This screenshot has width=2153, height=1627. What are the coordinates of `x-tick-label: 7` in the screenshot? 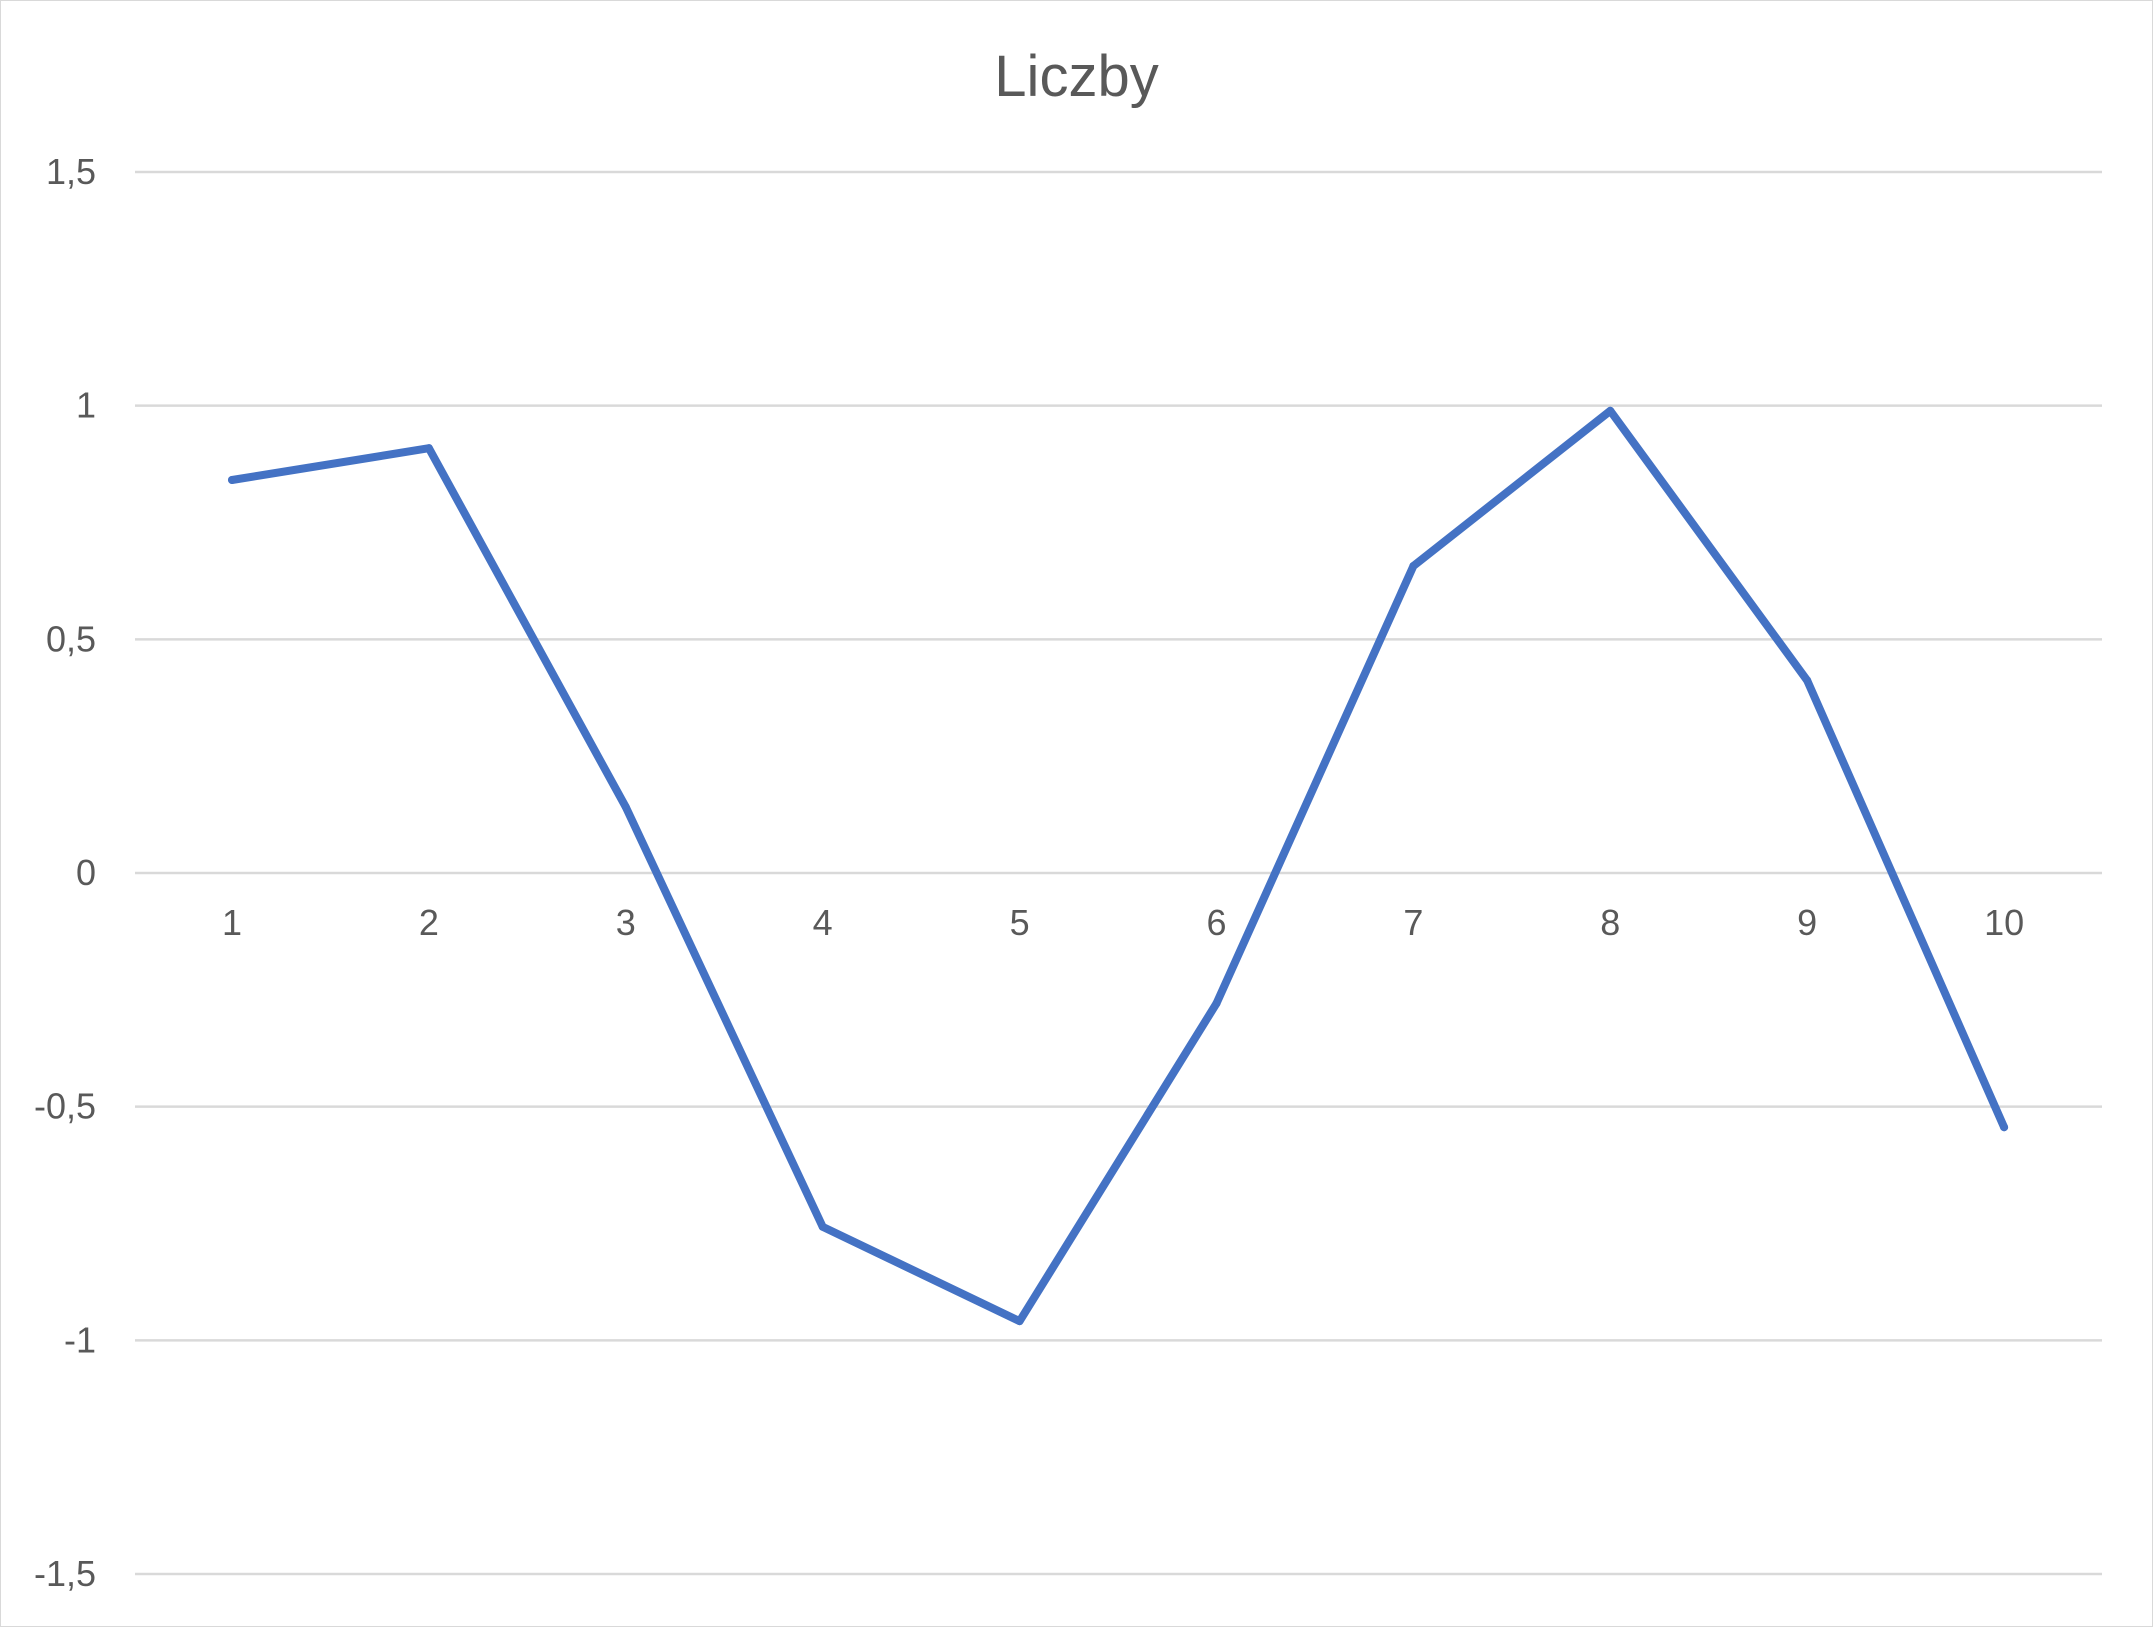 It's located at (1413, 922).